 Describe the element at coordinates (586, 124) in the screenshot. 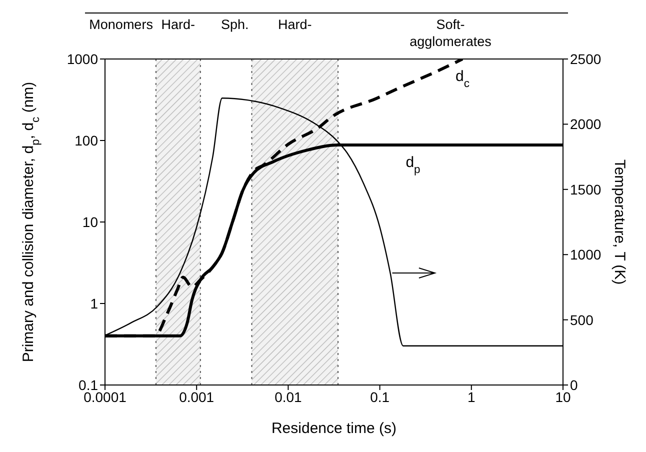

I see `y2-tick-label: 2000` at that location.